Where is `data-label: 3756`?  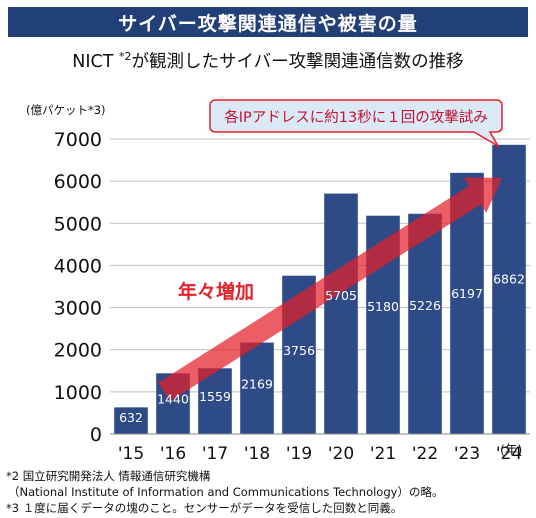
data-label: 3756 is located at coordinates (299, 350).